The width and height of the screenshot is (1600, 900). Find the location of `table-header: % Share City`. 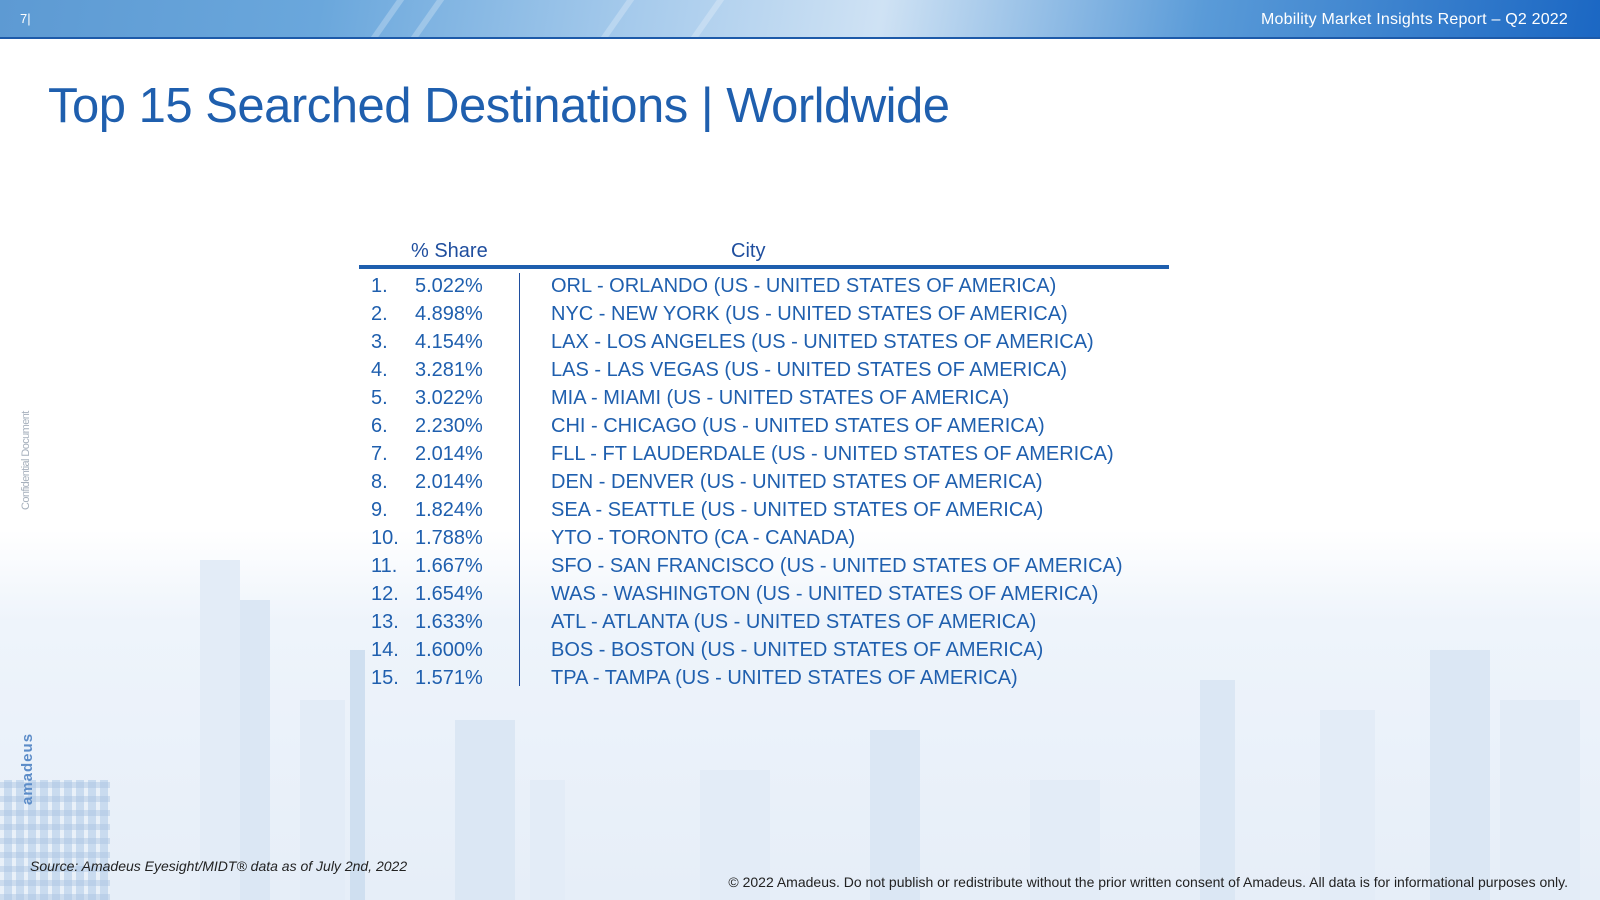

table-header: % Share City is located at coordinates (764, 252).